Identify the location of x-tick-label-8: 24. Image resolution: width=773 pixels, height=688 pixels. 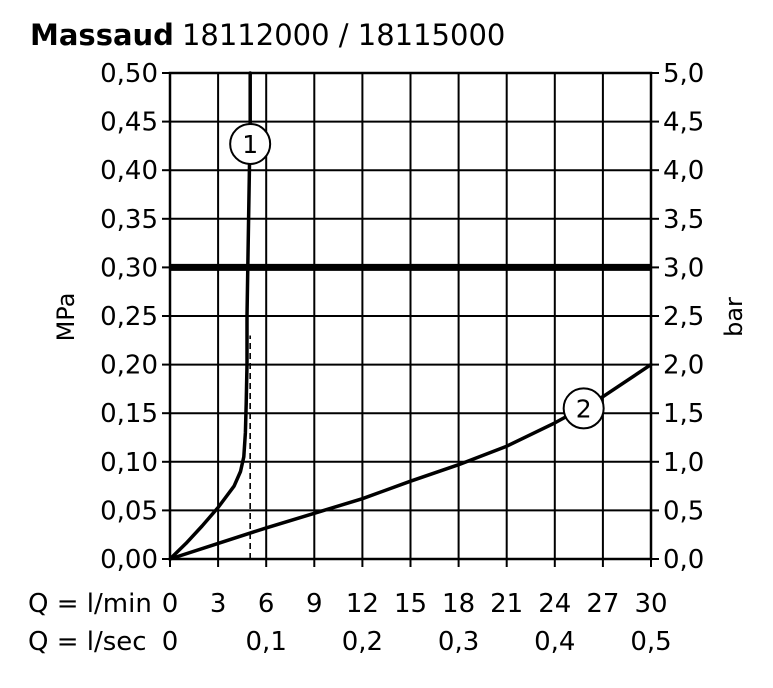
(554, 604).